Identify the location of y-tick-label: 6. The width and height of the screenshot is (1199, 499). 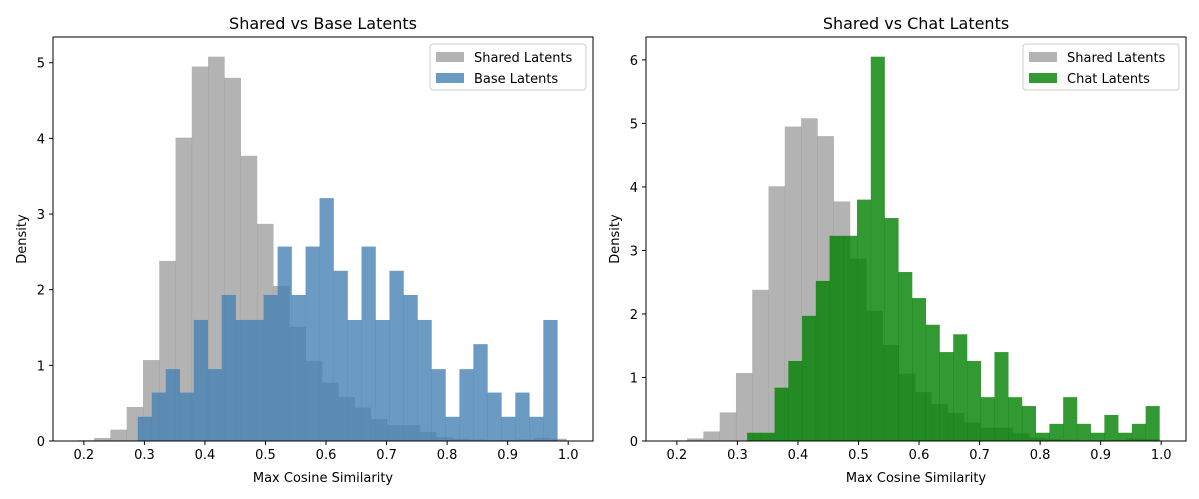
(634, 61).